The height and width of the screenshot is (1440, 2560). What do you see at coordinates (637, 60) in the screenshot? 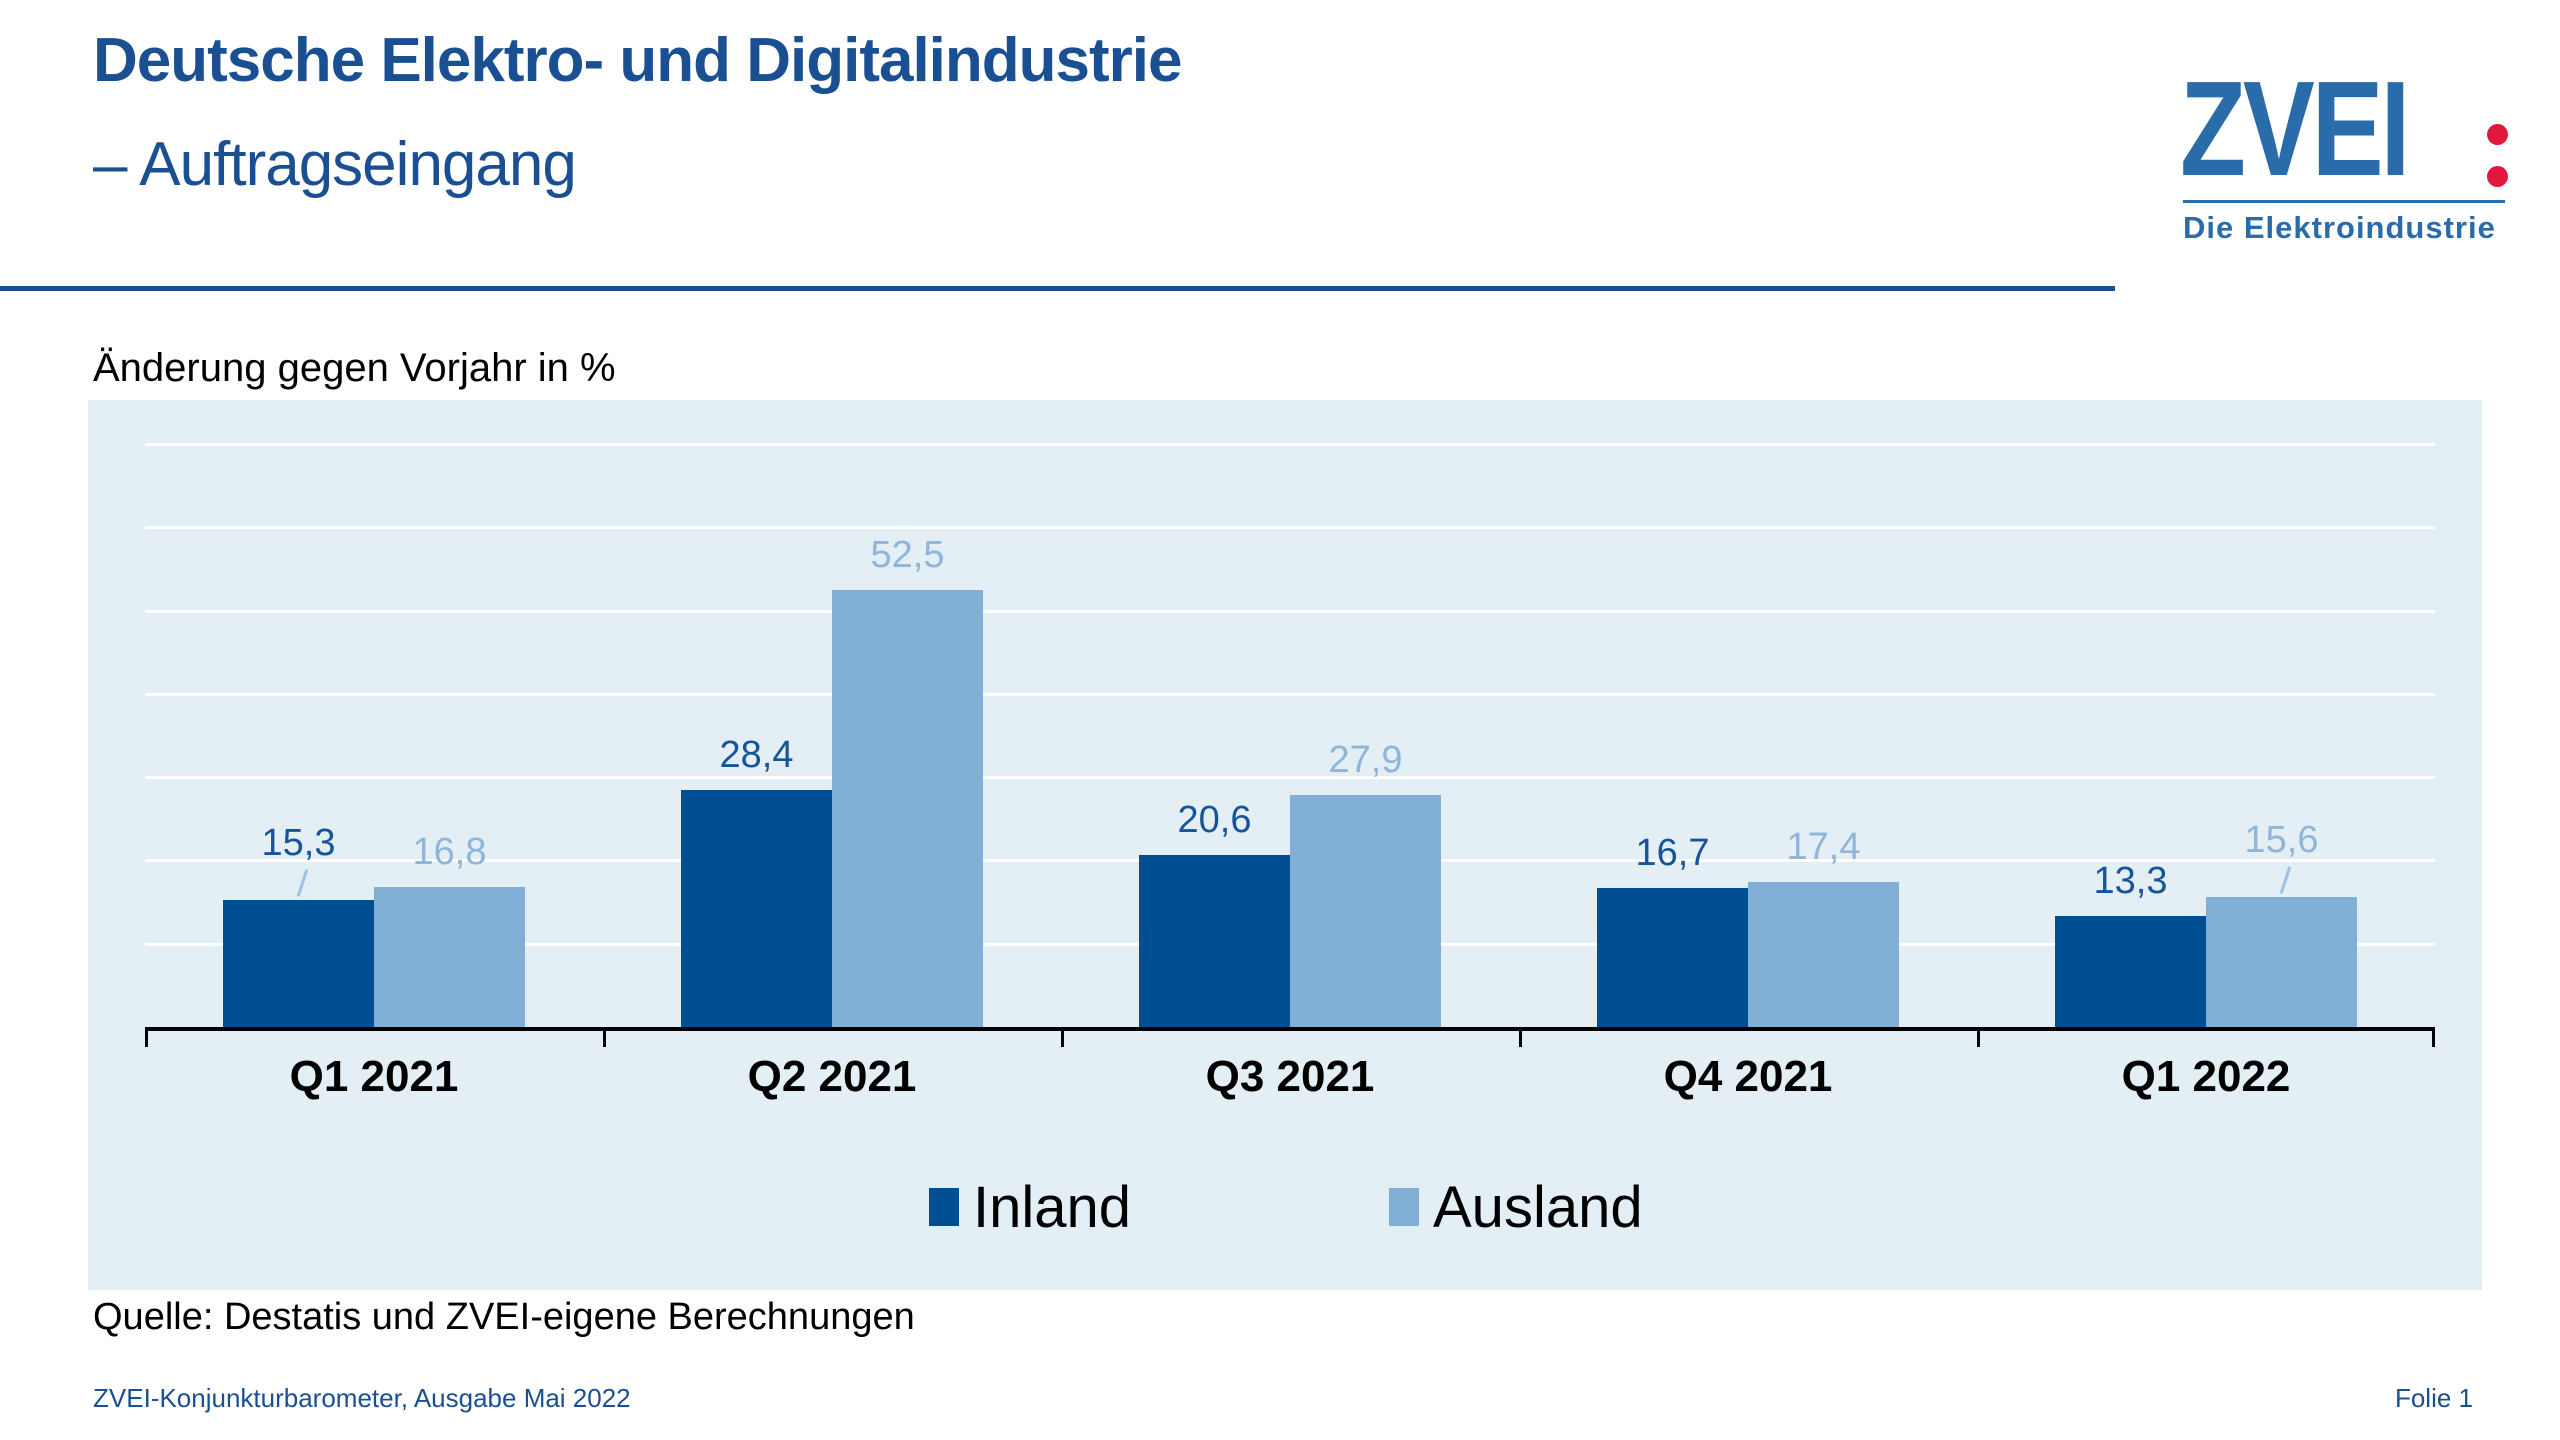
I see `page-title: Deutsche Elektro- und Digitalindustrie` at bounding box center [637, 60].